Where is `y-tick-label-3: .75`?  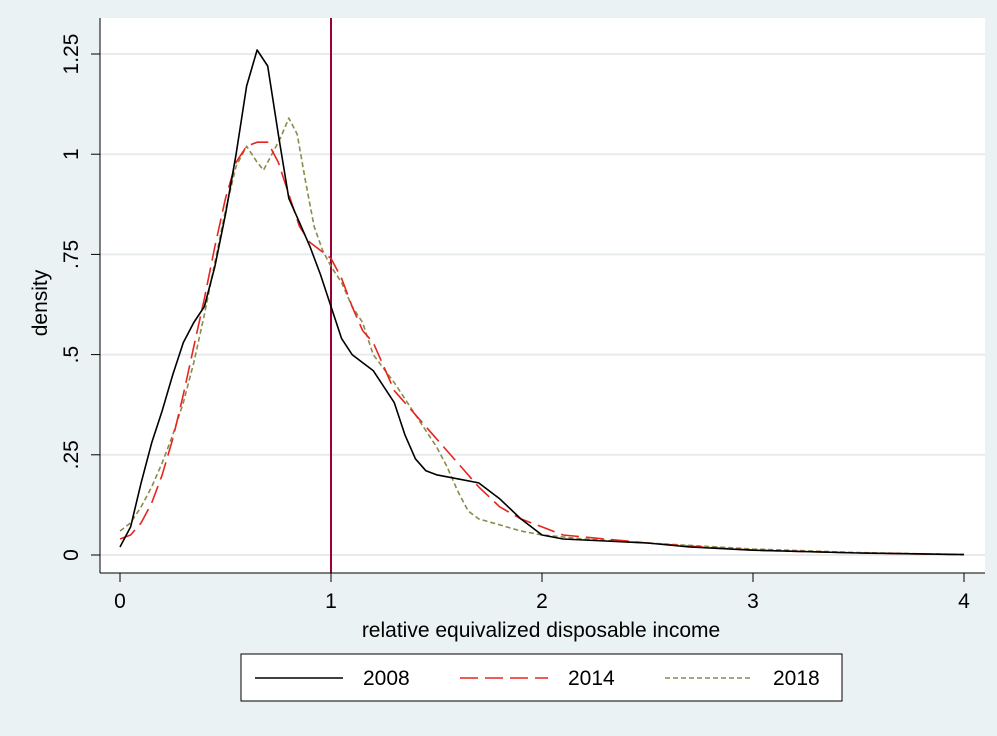
y-tick-label-3: .75 is located at coordinates (71, 254).